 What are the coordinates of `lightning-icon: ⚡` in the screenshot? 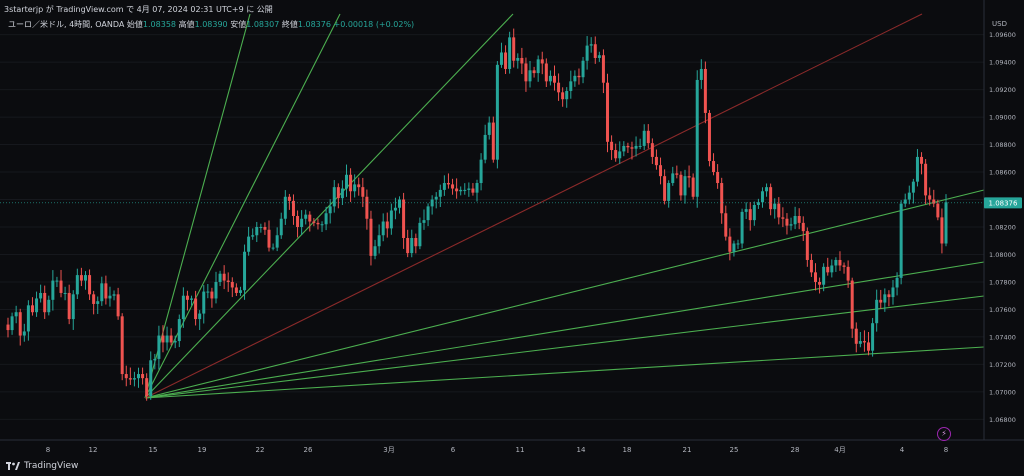 It's located at (944, 434).